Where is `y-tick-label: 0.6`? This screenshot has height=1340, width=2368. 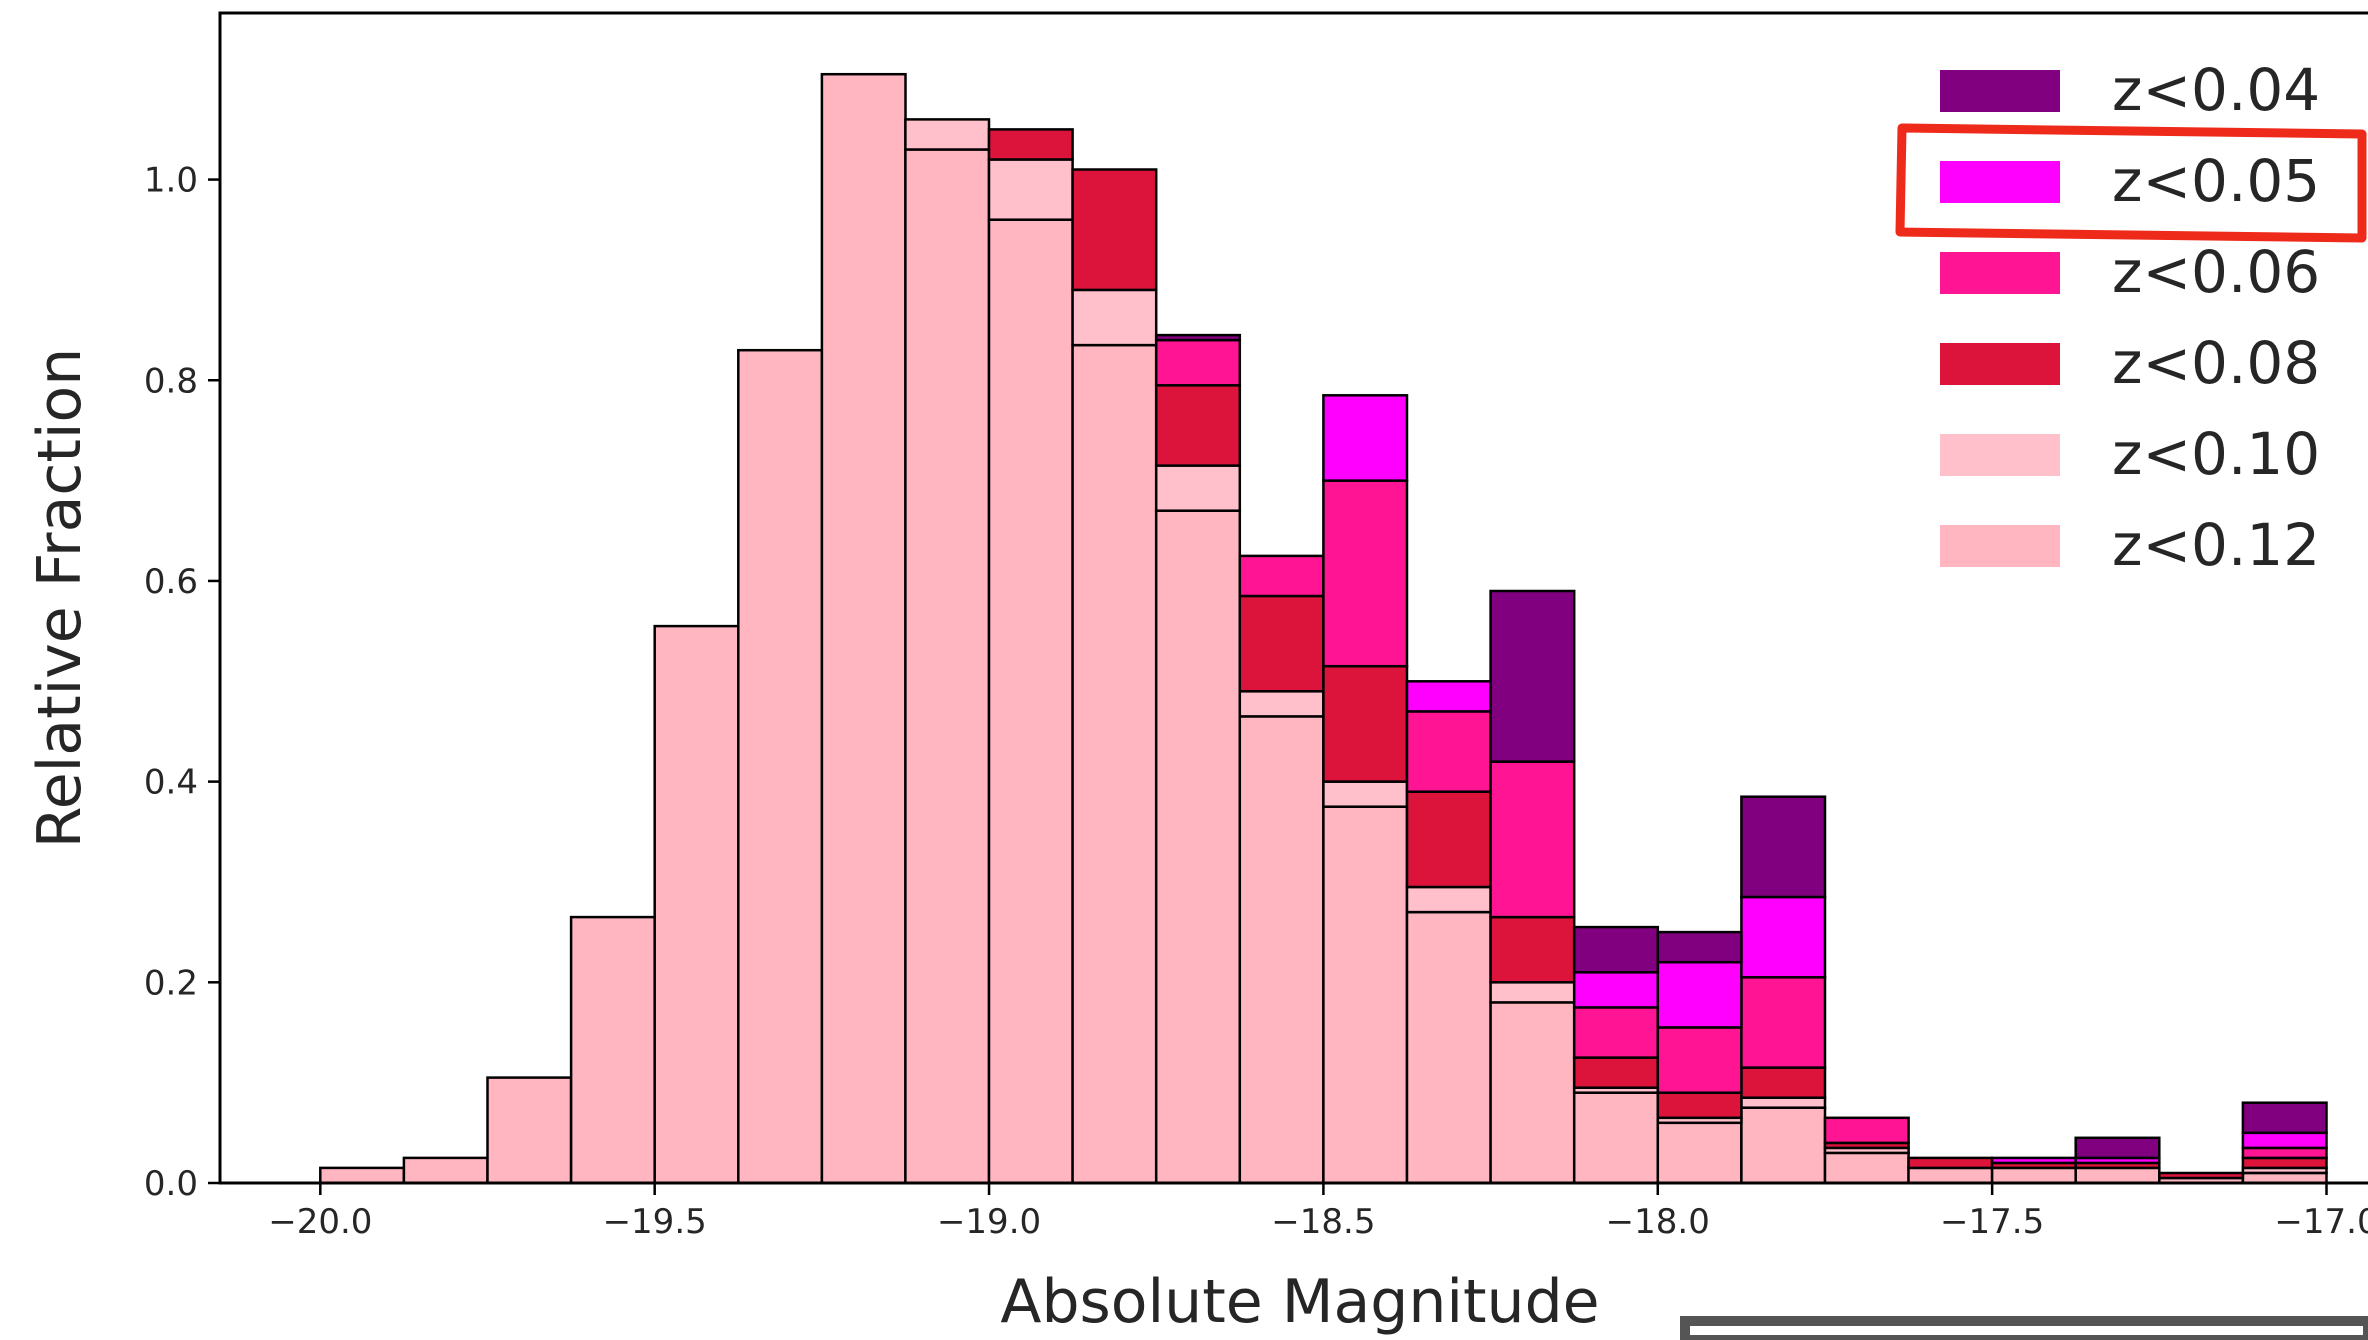
y-tick-label: 0.6 is located at coordinates (171, 582).